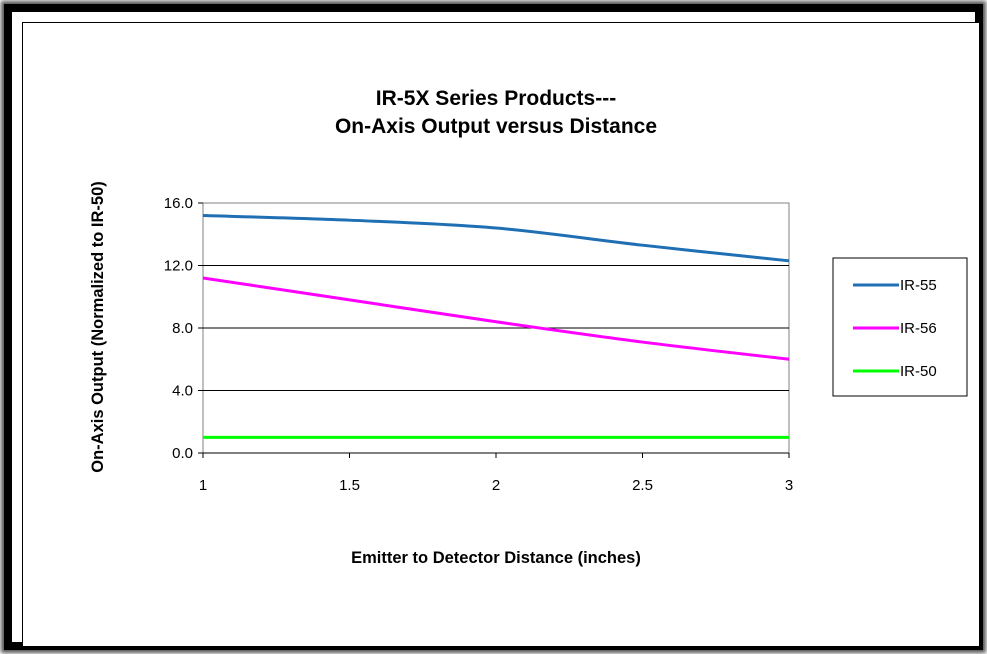  Describe the element at coordinates (182, 328) in the screenshot. I see `y-tick-label: 8.0` at that location.